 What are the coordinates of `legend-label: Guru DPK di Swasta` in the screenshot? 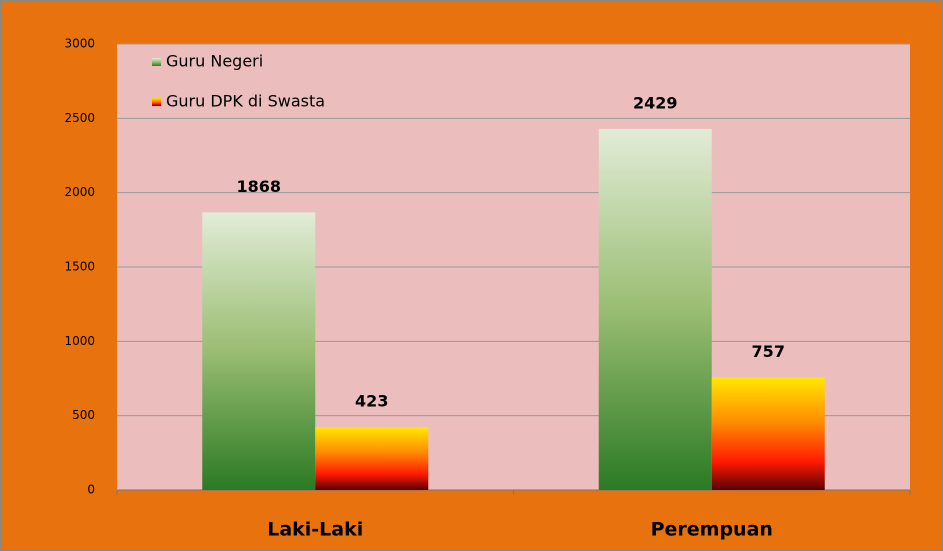 It's located at (245, 101).